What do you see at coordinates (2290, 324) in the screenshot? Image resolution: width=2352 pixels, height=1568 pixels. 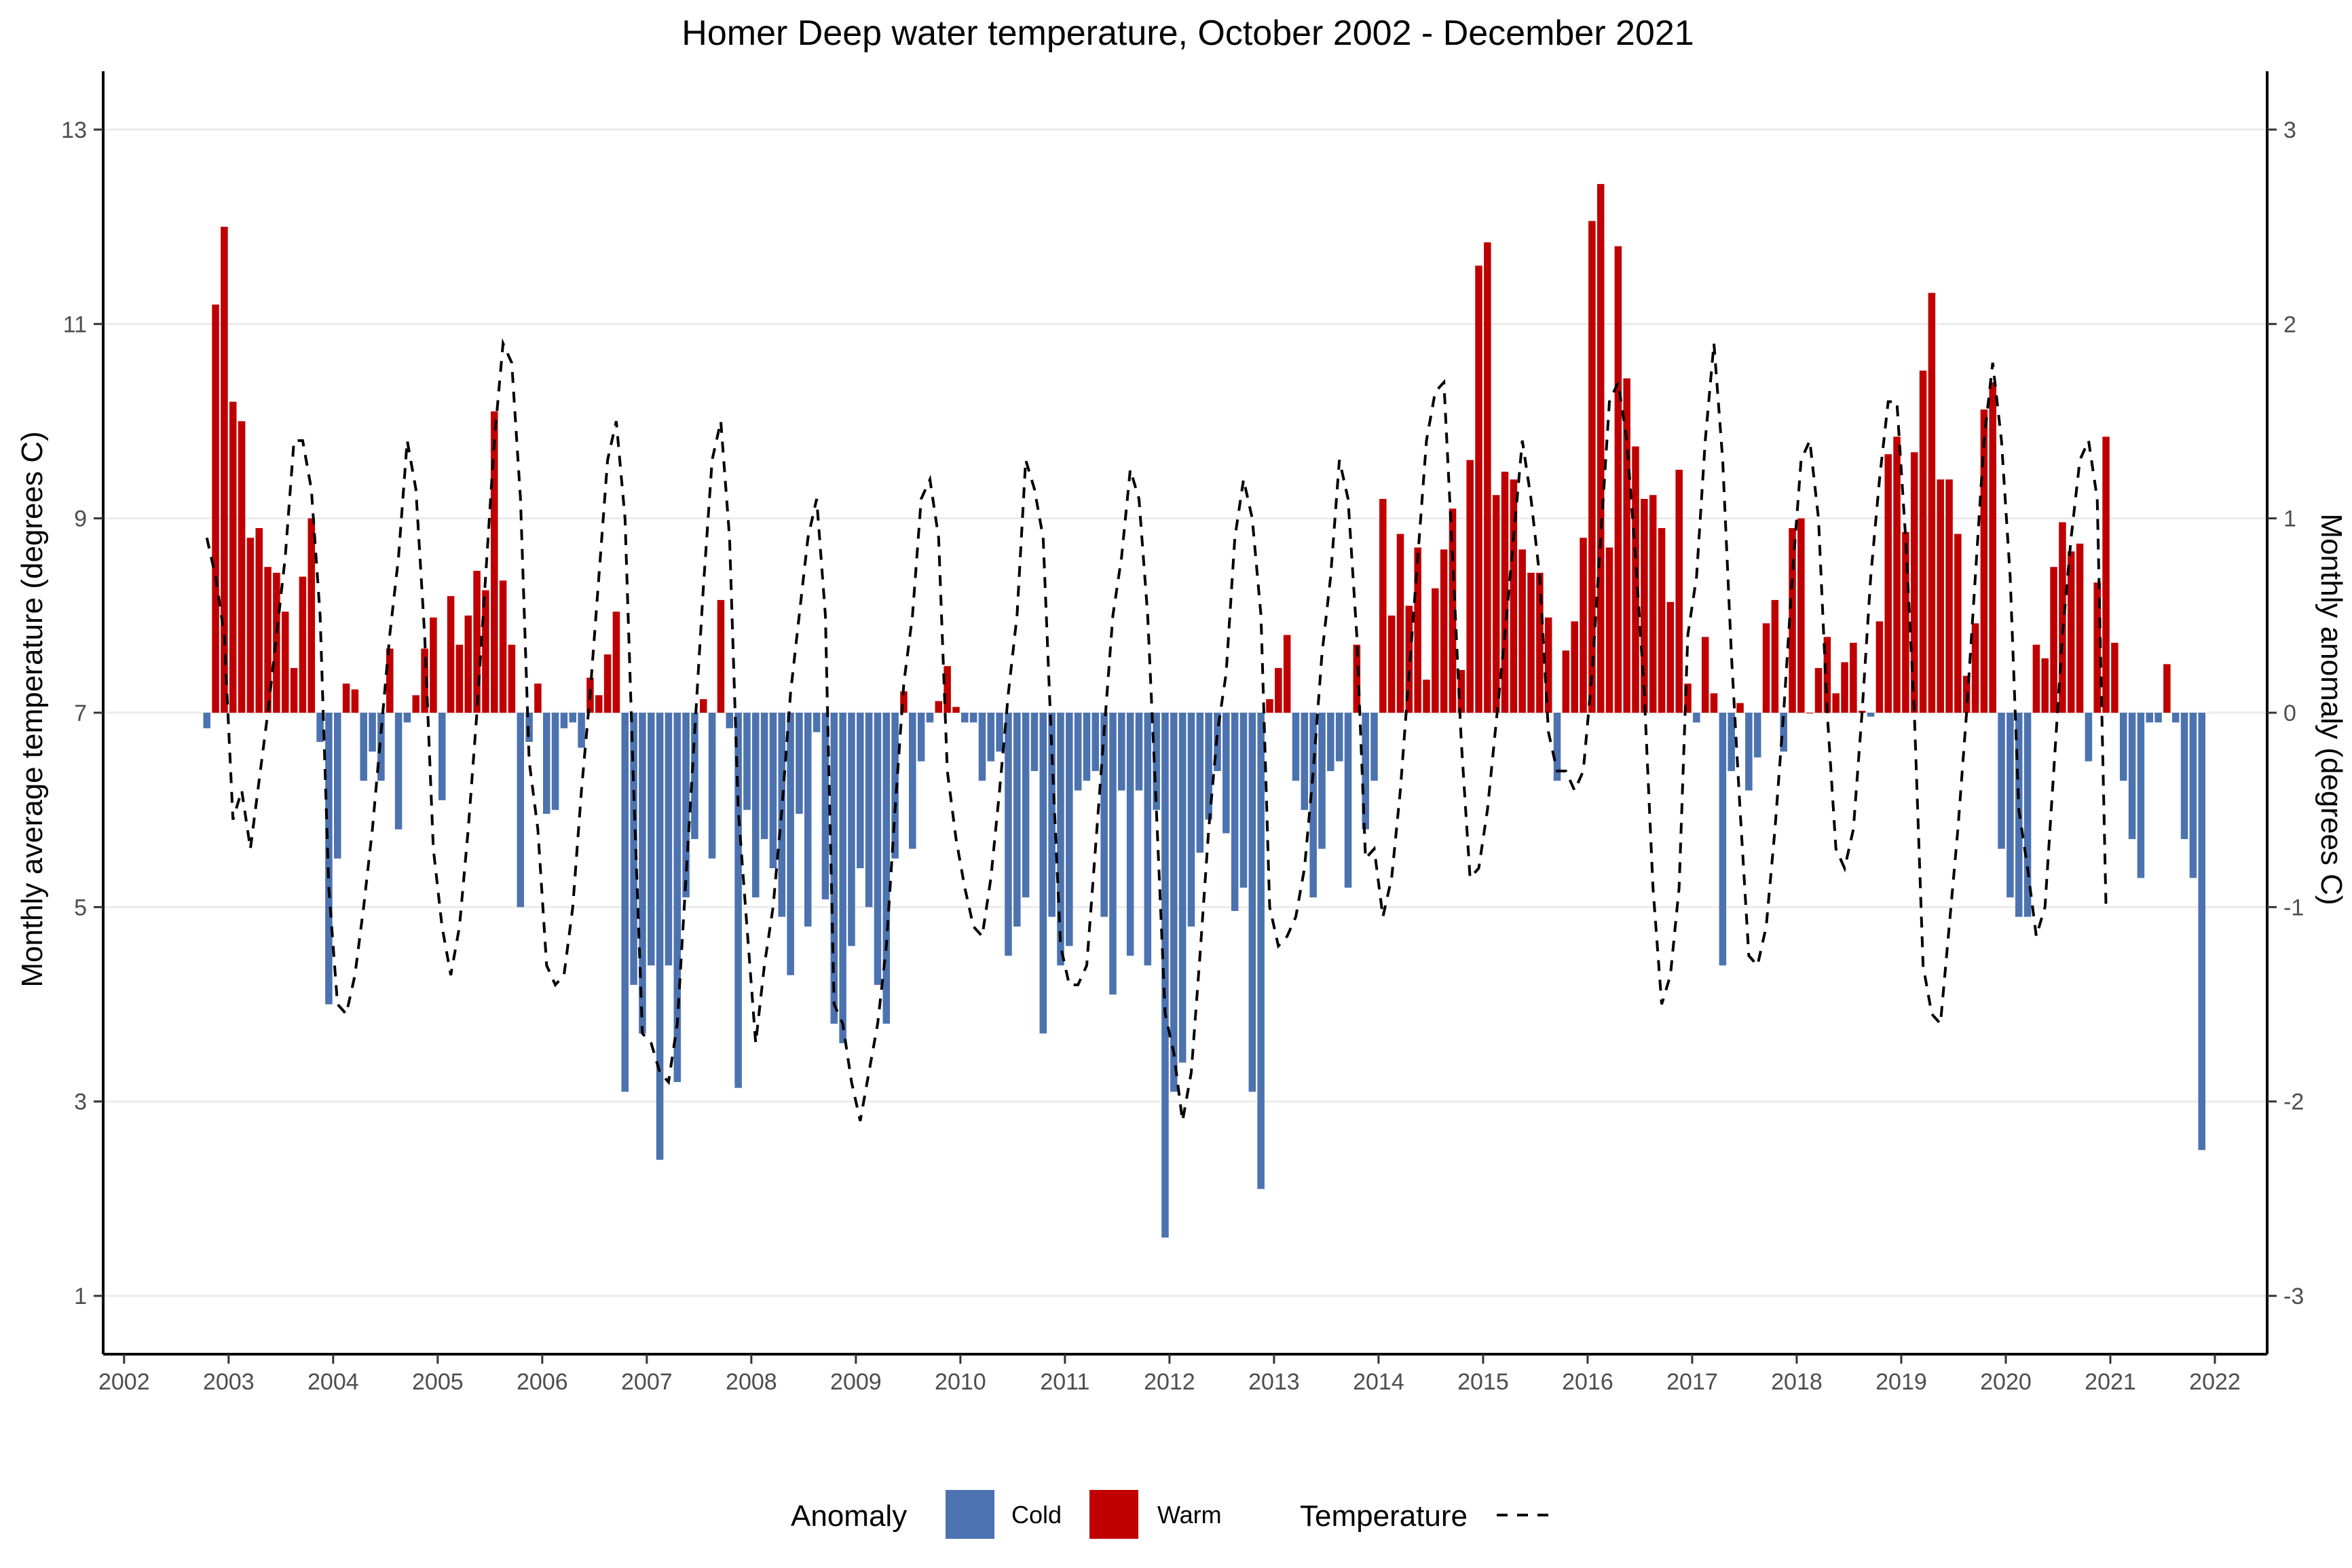 I see `y-right-tick-label: 2` at bounding box center [2290, 324].